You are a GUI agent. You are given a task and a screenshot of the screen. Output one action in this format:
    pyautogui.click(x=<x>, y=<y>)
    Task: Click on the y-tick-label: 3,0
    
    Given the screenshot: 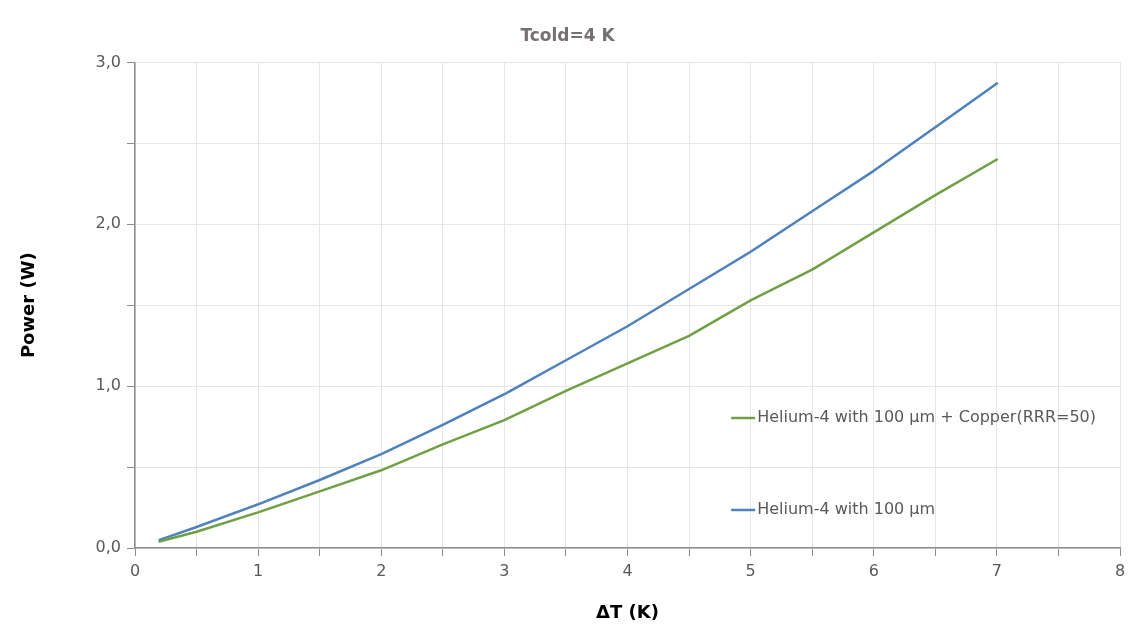 What is the action you would take?
    pyautogui.click(x=108, y=61)
    